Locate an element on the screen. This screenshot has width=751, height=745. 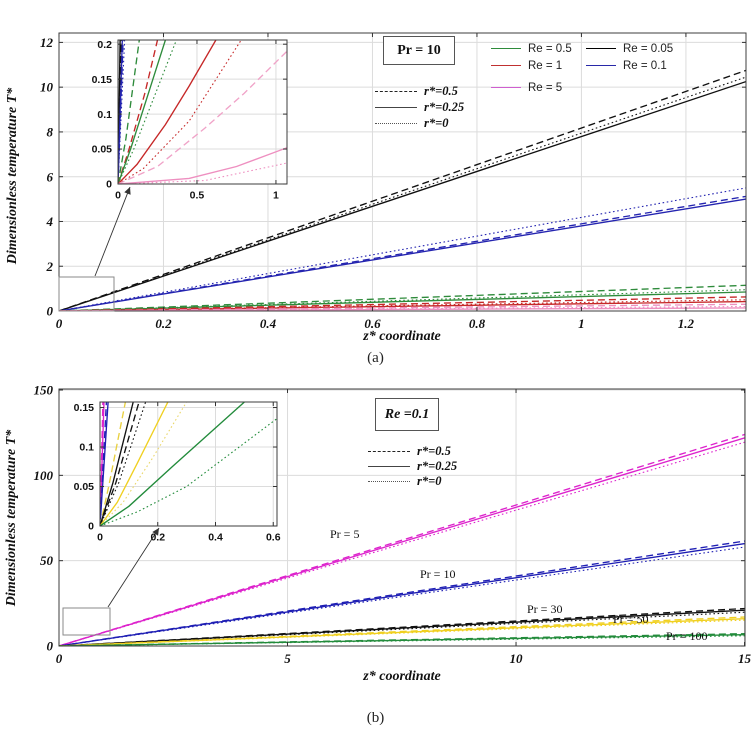
x-axis-label: z* coordinate is located at coordinates (401, 336).